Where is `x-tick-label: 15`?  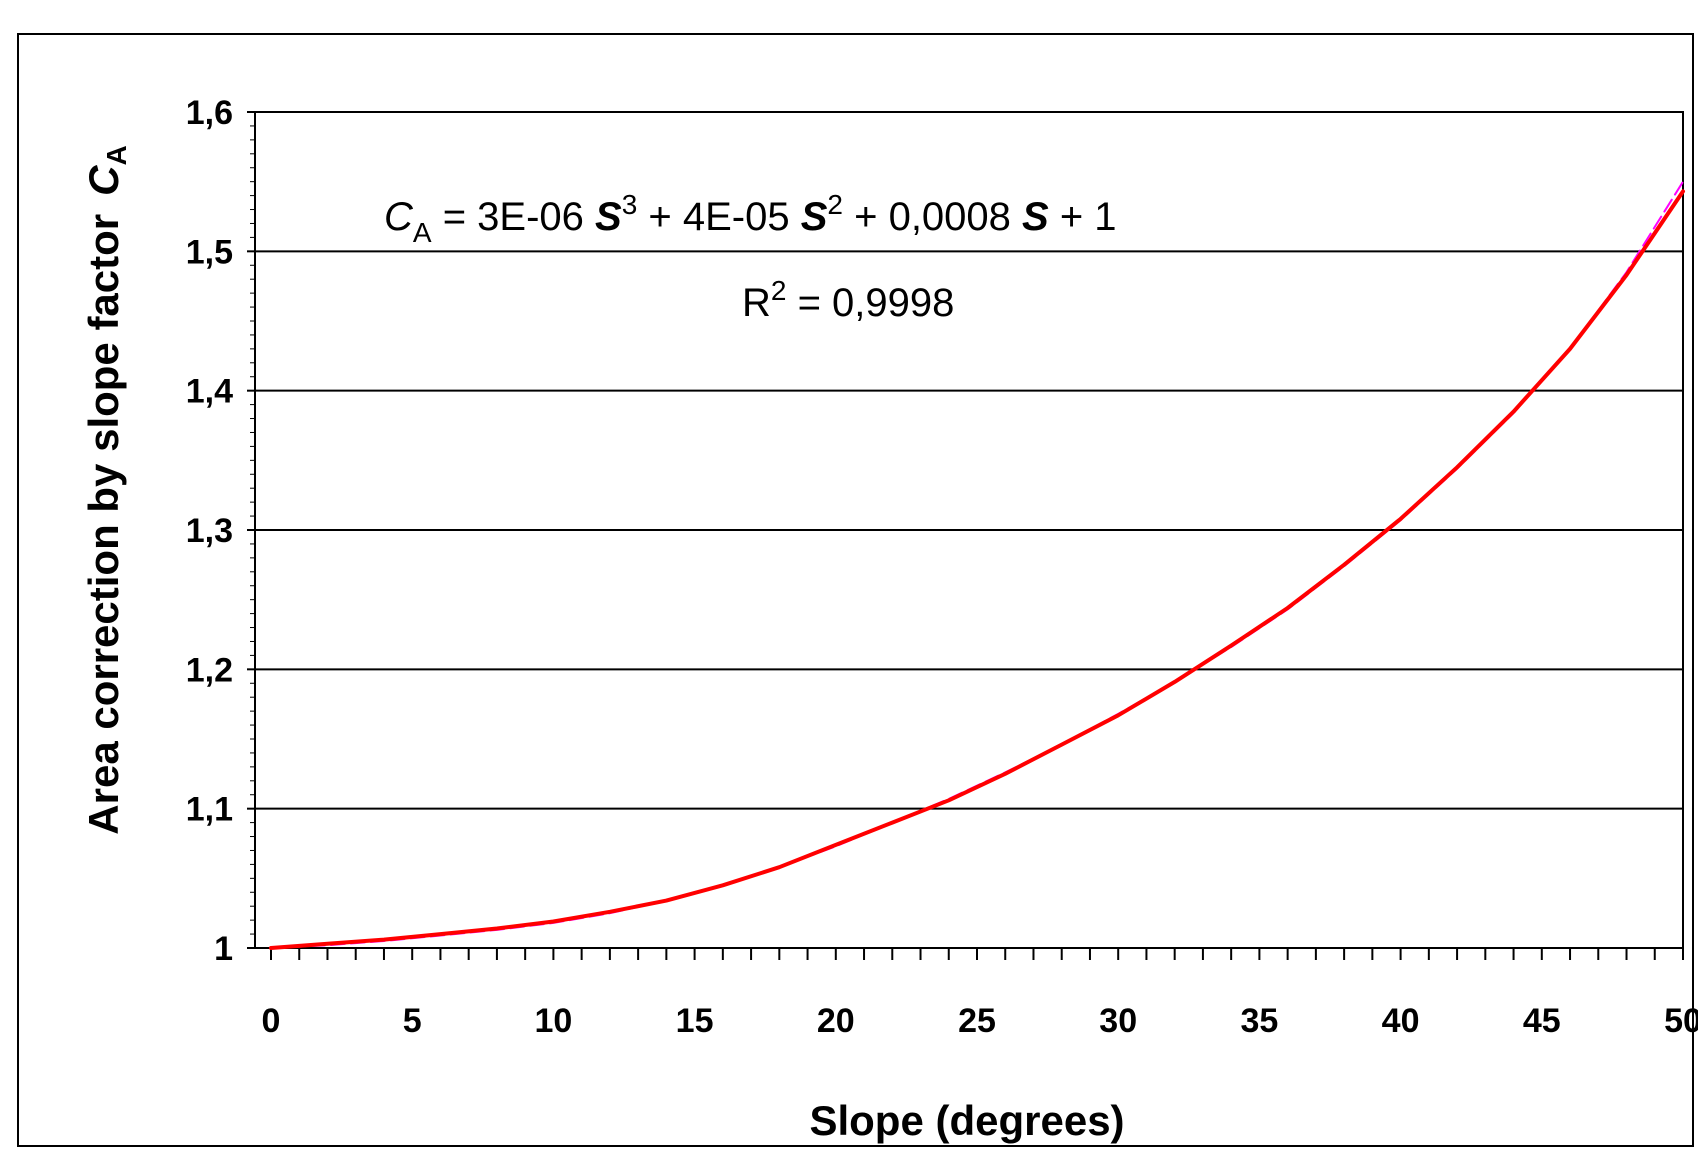
x-tick-label: 15 is located at coordinates (695, 1021).